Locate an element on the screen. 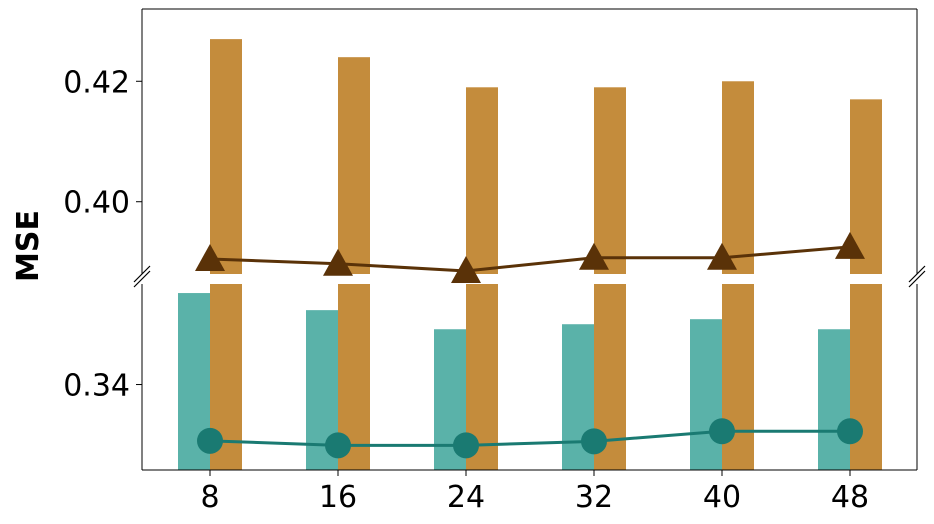 This screenshot has height=524, width=934. xtick-label-48: 48 is located at coordinates (850, 497).